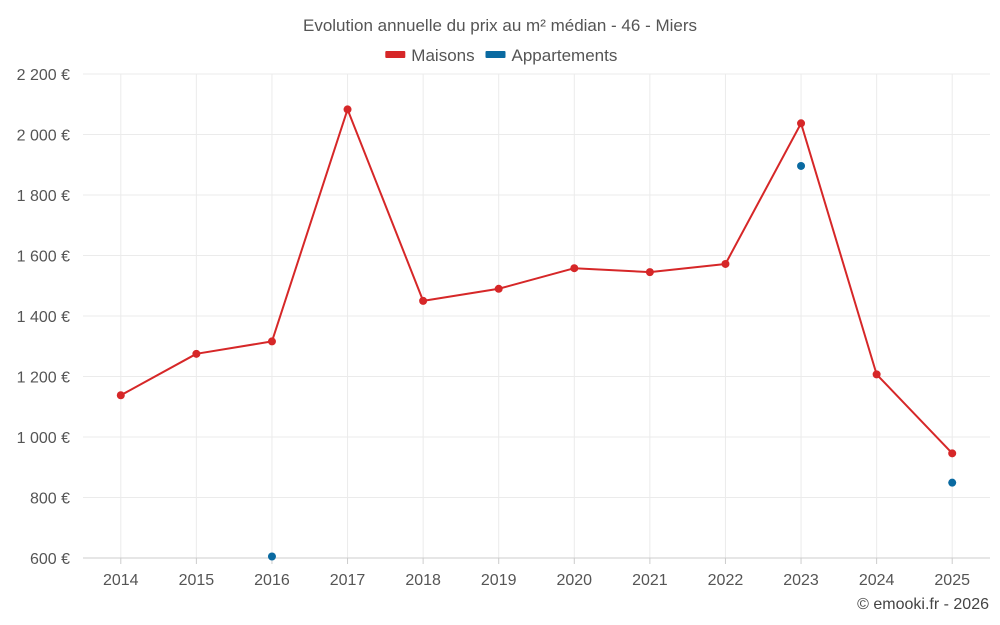 This screenshot has width=1000, height=625. I want to click on x-tick-label: 2016, so click(272, 580).